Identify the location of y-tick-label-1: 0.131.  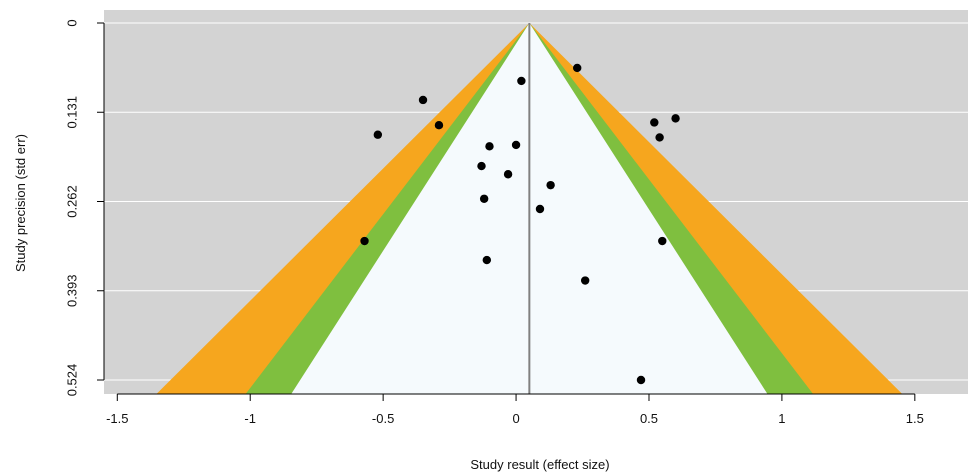
(72, 112).